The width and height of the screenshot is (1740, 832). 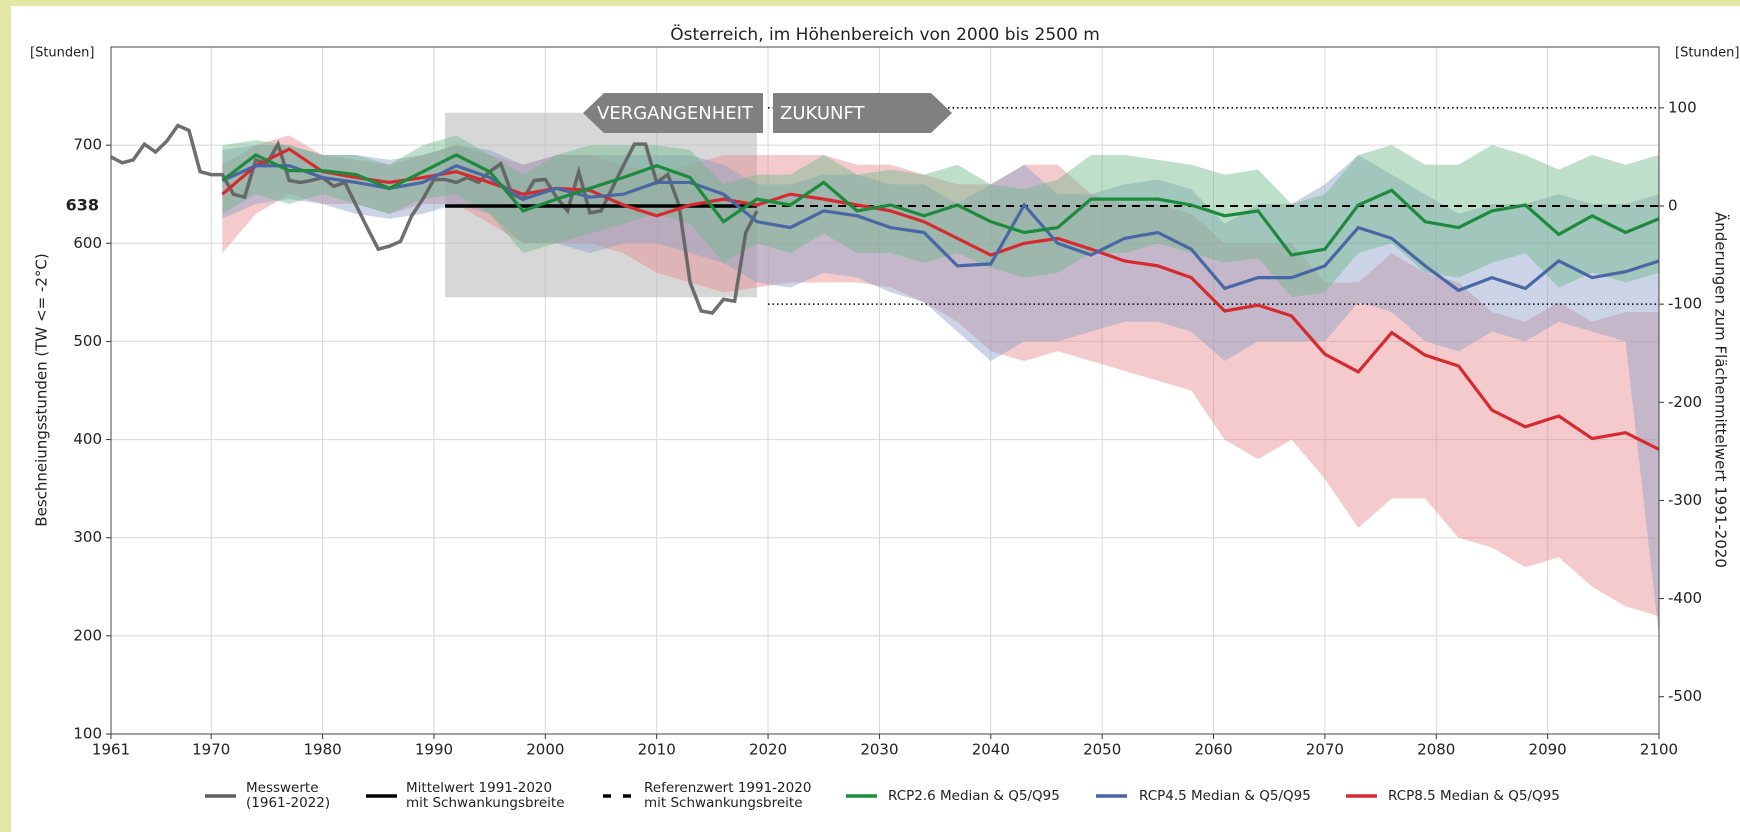 What do you see at coordinates (87, 341) in the screenshot?
I see `y-tick-label: 500` at bounding box center [87, 341].